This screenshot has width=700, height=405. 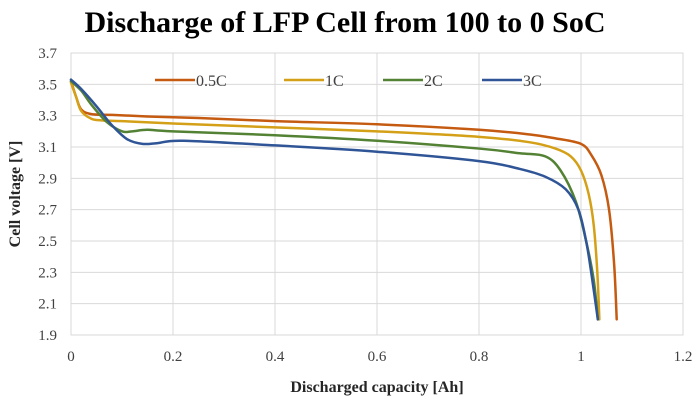 I want to click on y-tick-label: 2.3, so click(x=47, y=273).